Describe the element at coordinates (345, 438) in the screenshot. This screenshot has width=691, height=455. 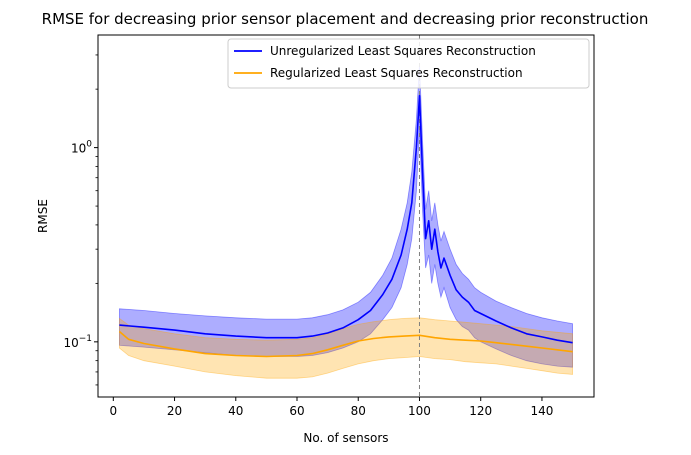
I see `x-axis-label: No. of sensors` at that location.